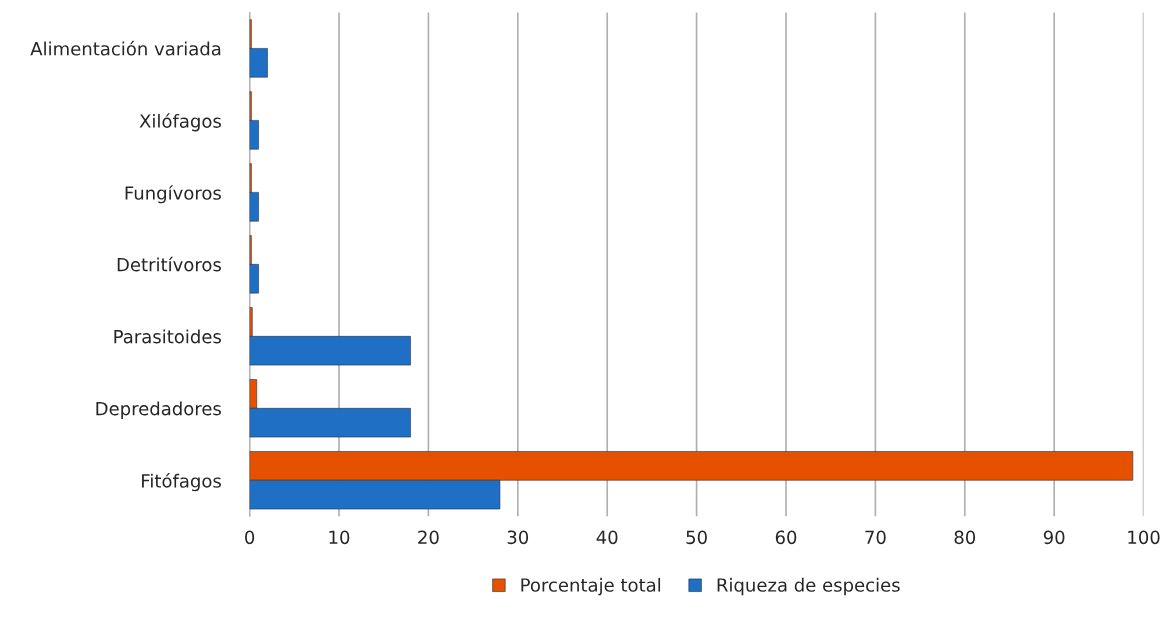 This screenshot has height=622, width=1161. I want to click on x-tick-label: 100, so click(1144, 537).